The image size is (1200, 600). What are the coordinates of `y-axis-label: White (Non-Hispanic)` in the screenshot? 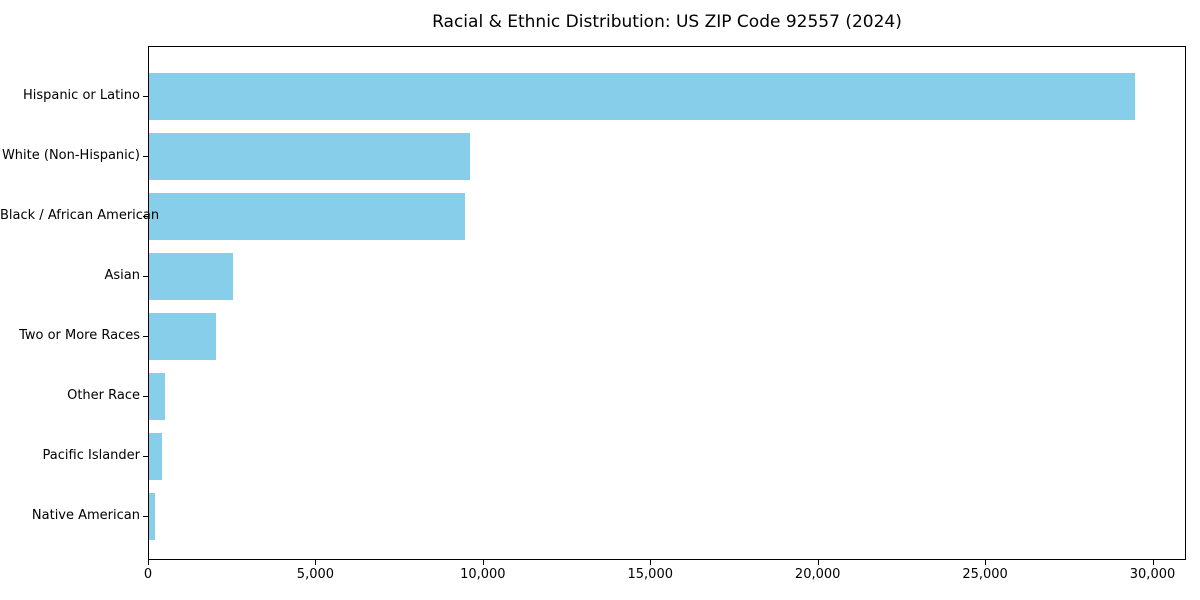 It's located at (70, 155).